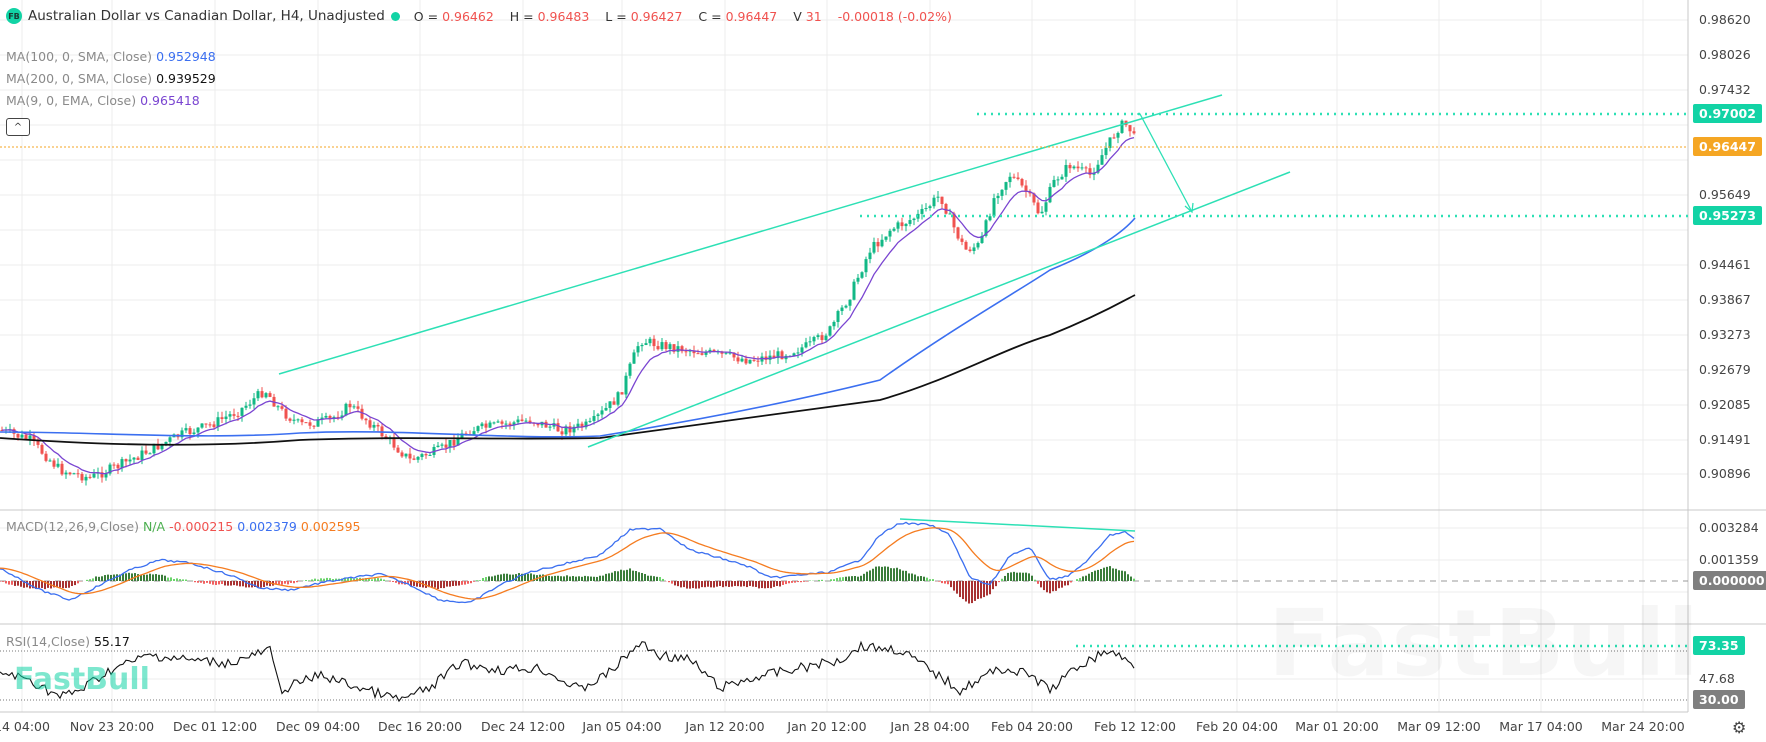 The image size is (1766, 742). Describe the element at coordinates (1725, 299) in the screenshot. I see `price-tick: 0.93867` at that location.